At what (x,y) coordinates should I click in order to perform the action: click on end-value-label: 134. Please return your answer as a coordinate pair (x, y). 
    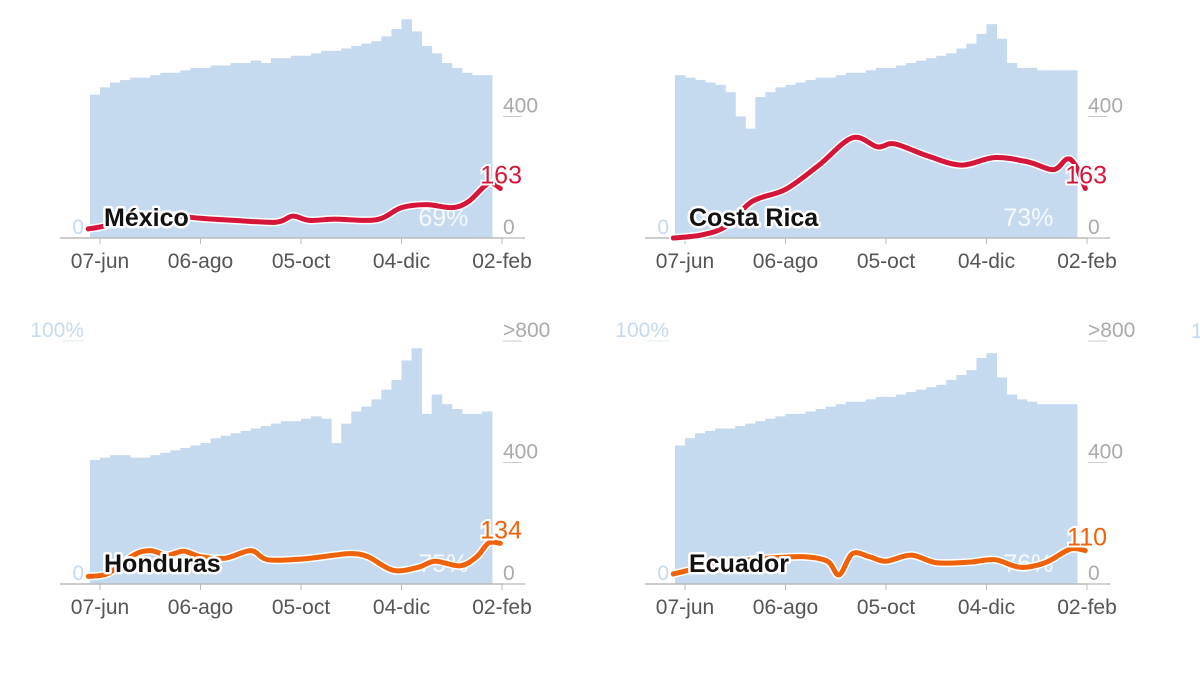
    Looking at the image, I should click on (501, 530).